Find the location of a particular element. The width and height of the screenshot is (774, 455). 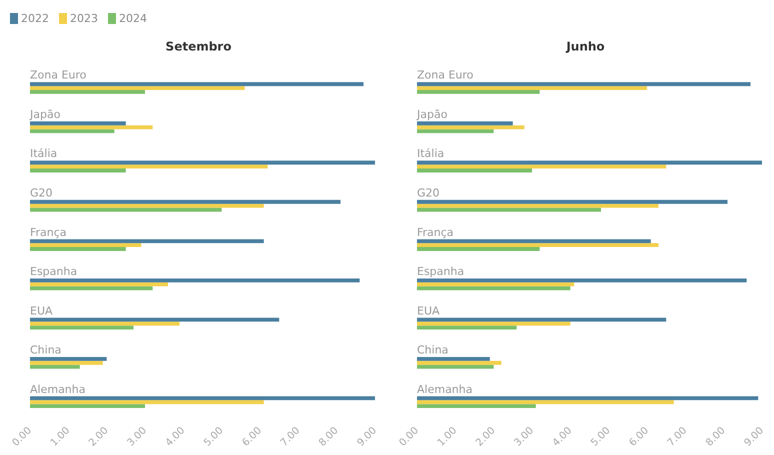

legend-label: 2024 is located at coordinates (133, 18).